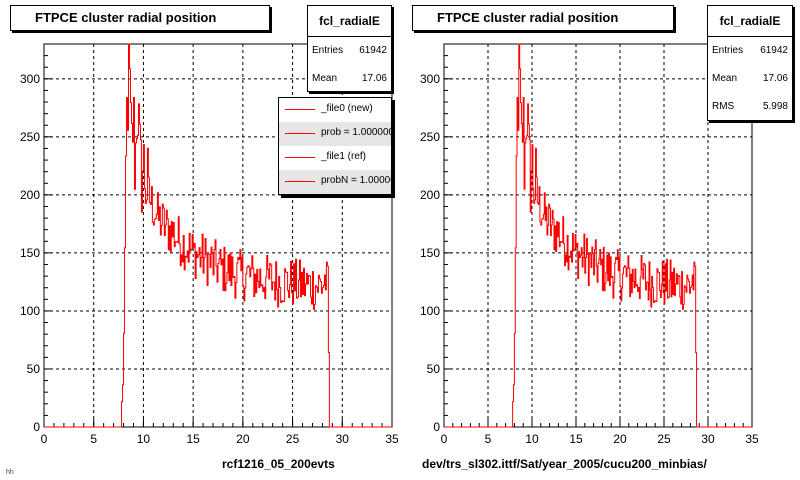 The width and height of the screenshot is (800, 480). What do you see at coordinates (356, 180) in the screenshot?
I see `legend-label: probN = 1.000000` at bounding box center [356, 180].